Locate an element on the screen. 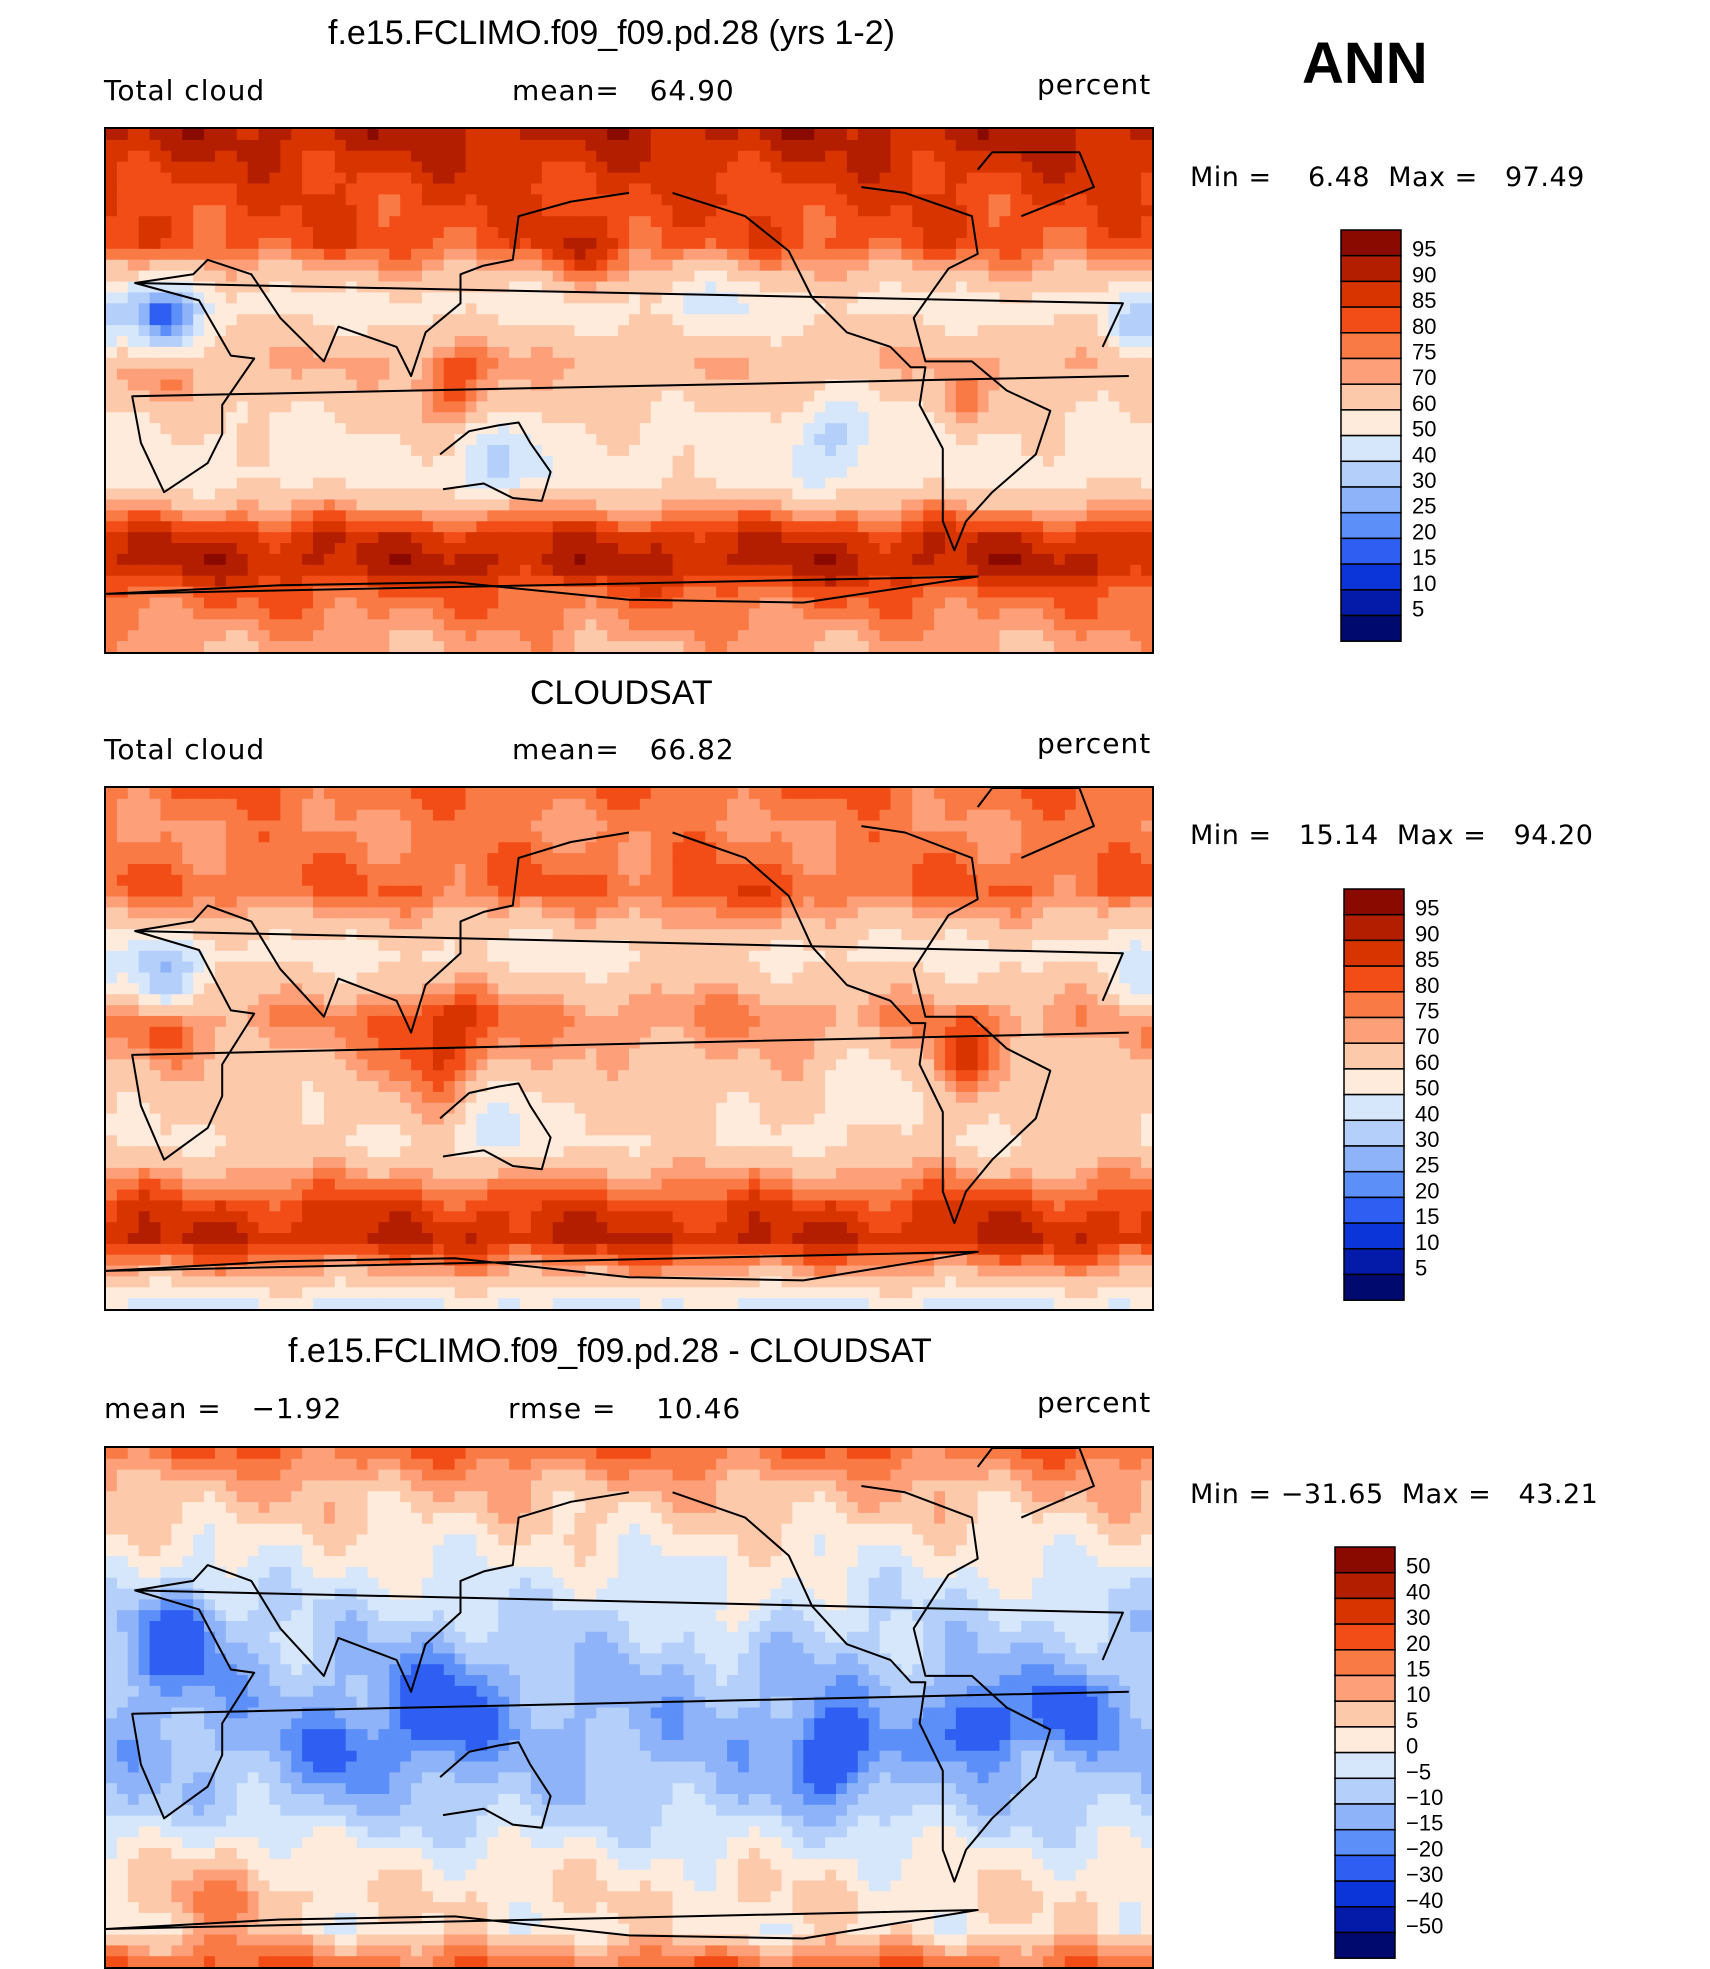 This screenshot has height=1969, width=1710. panel2-units-label: percent is located at coordinates (1094, 743).